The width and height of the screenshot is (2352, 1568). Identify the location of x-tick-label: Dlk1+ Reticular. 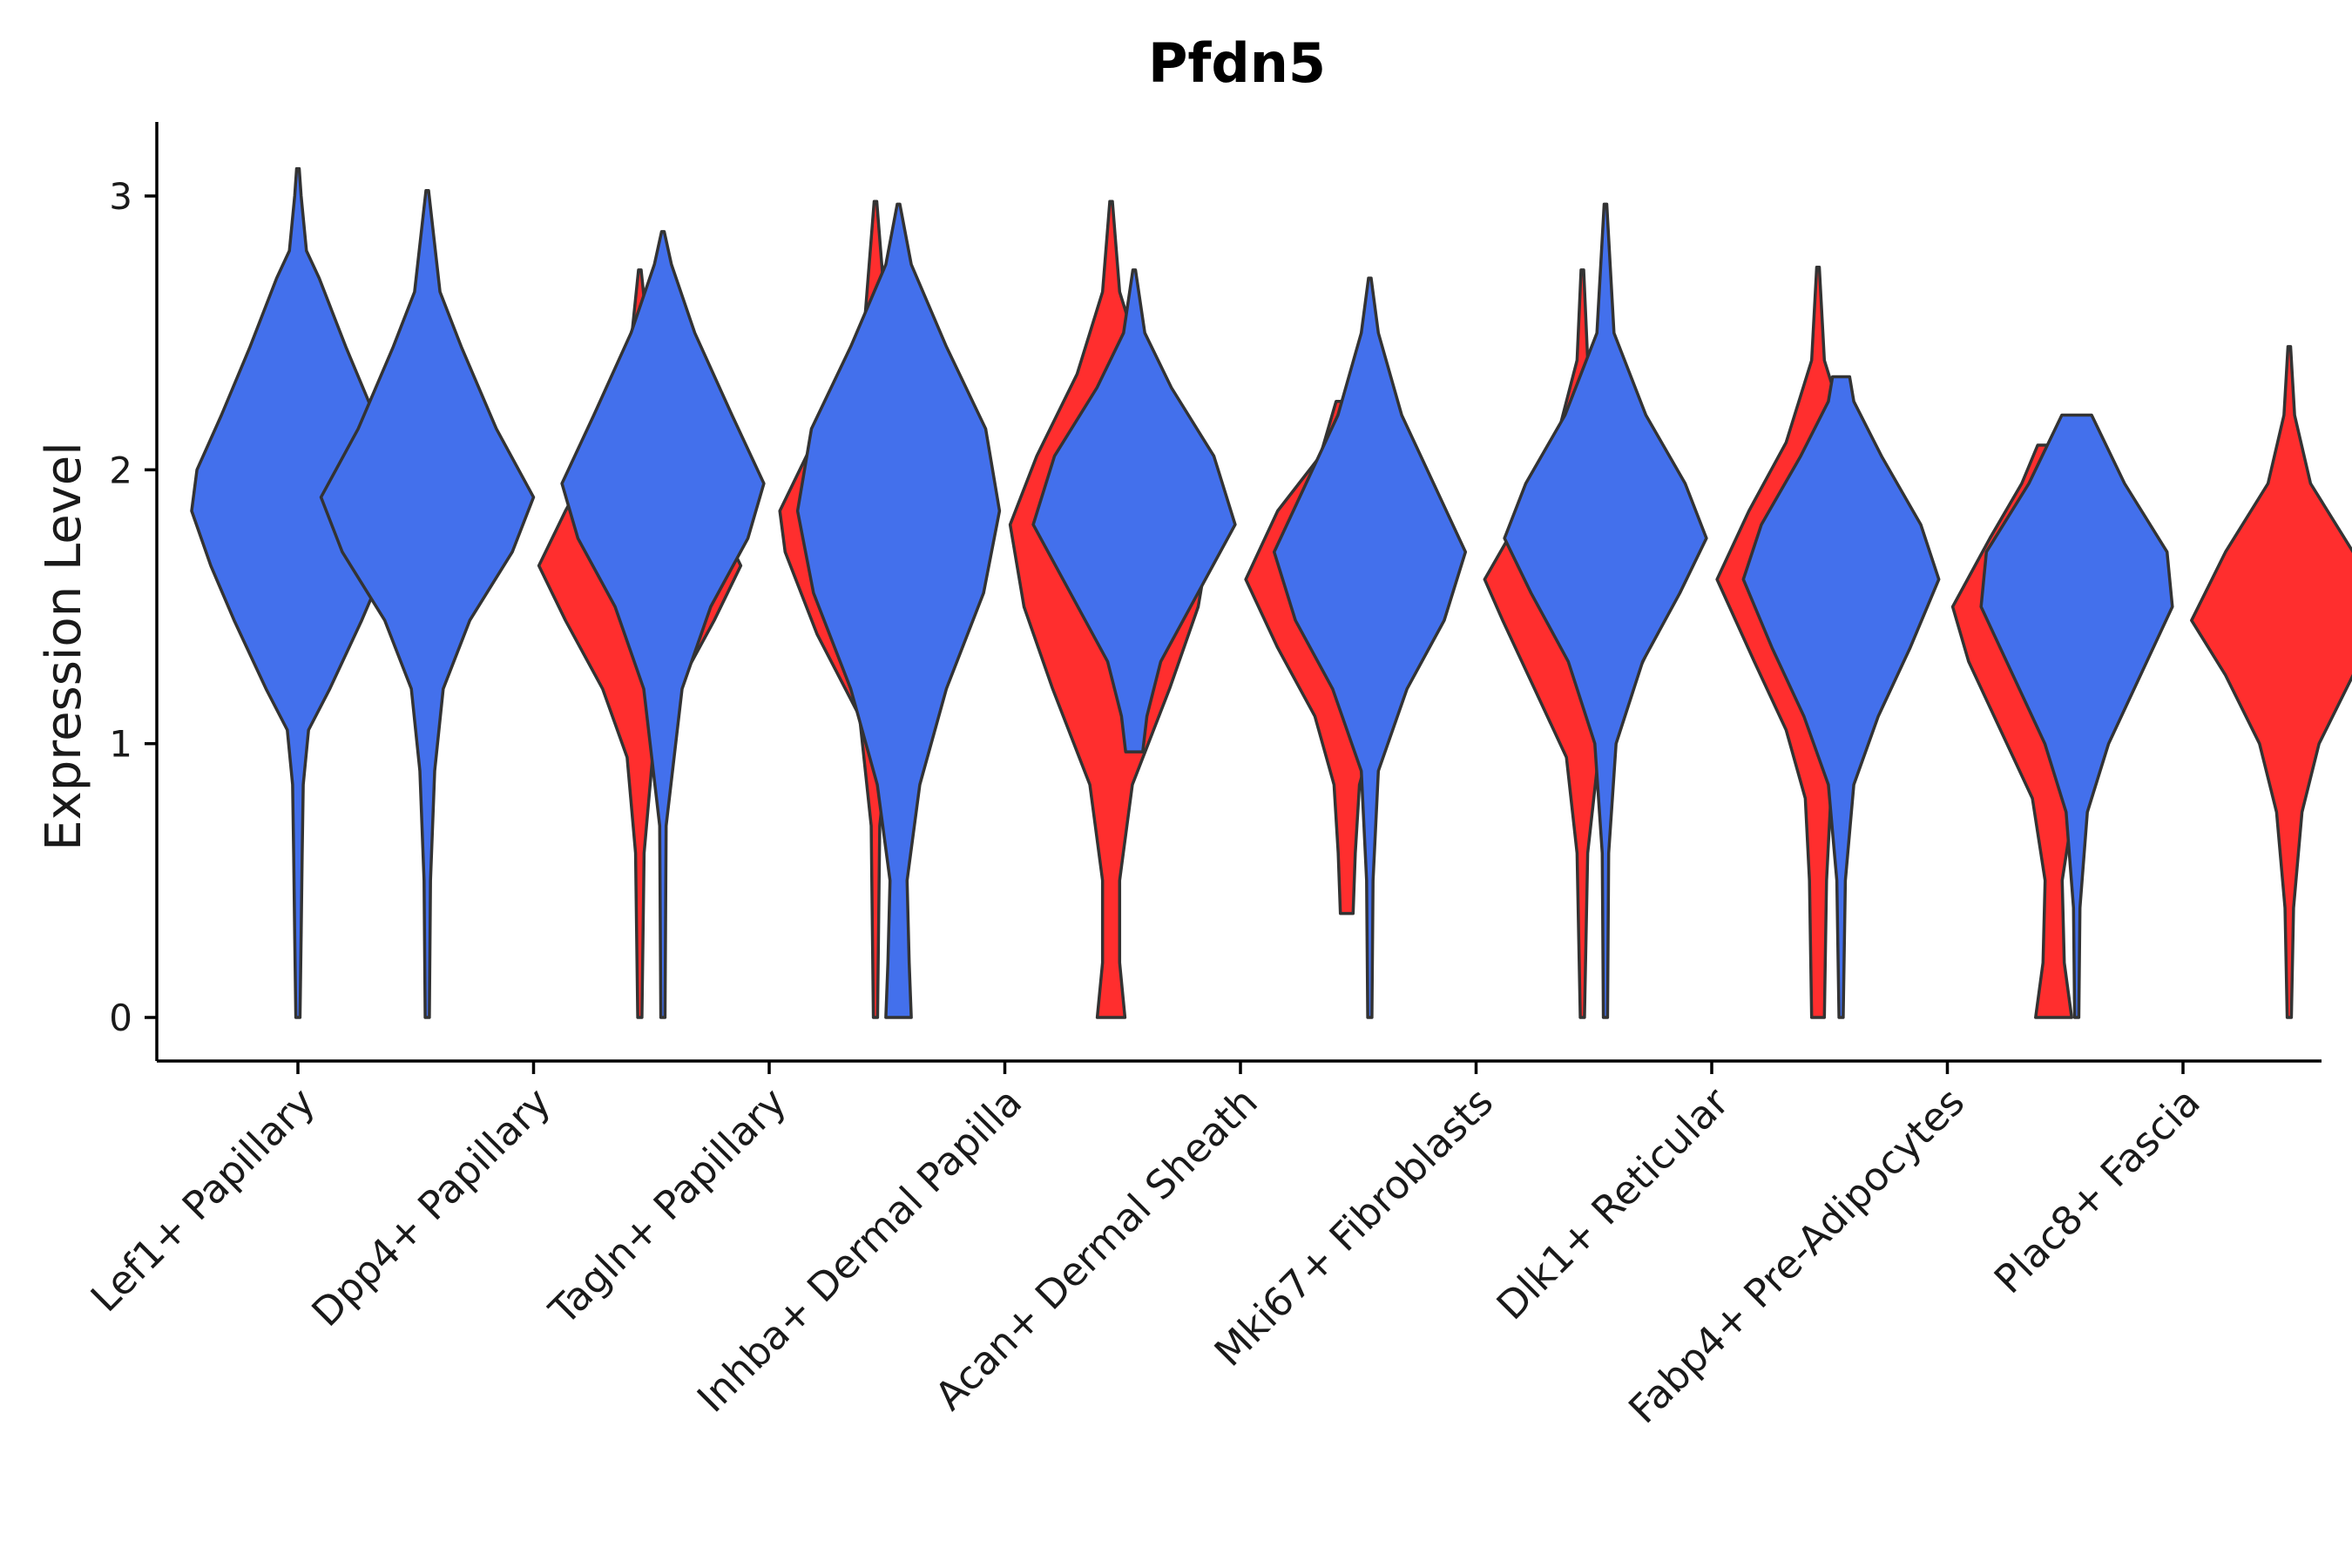
(1613, 1203).